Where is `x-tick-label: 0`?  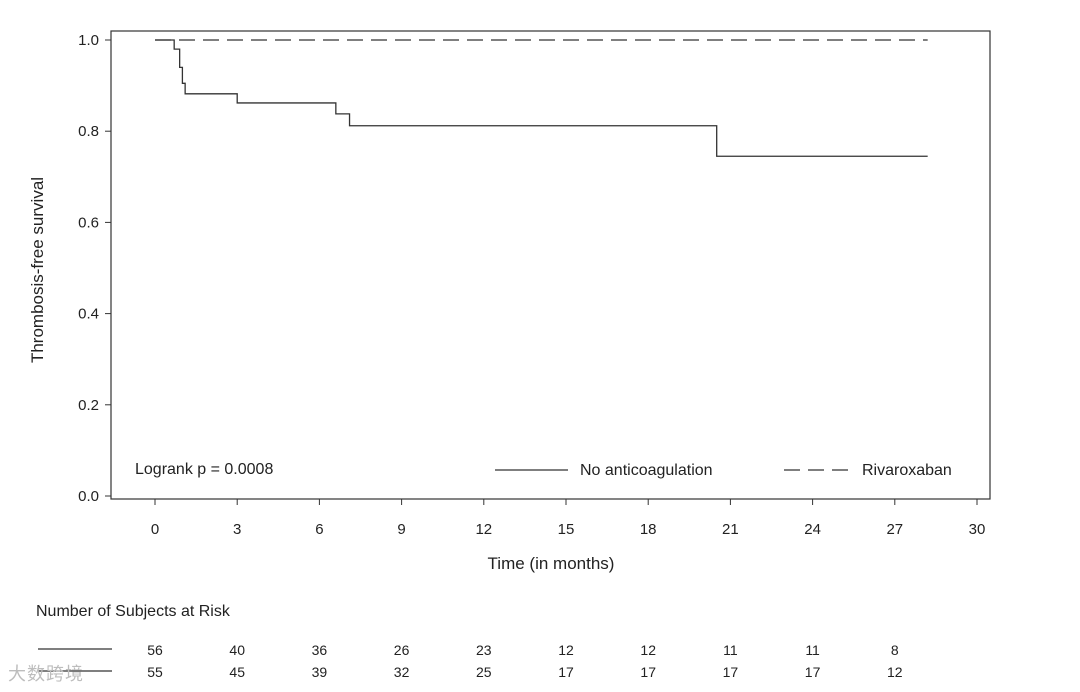
x-tick-label: 0 is located at coordinates (155, 529).